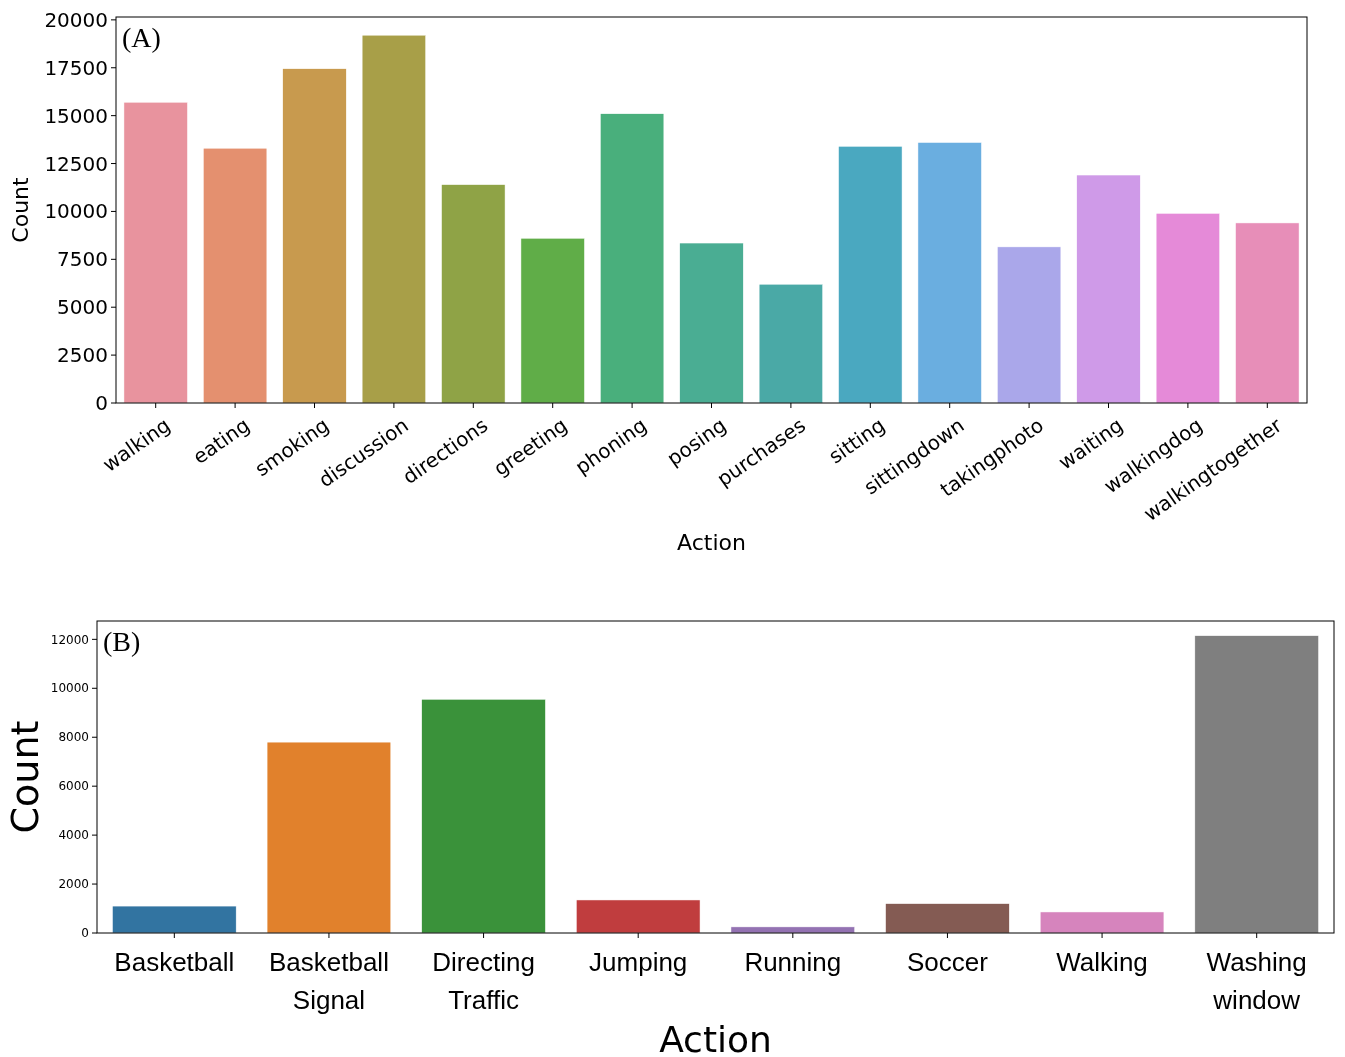 This screenshot has height=1057, width=1345. What do you see at coordinates (73, 737) in the screenshot?
I see `y-tick-label: 8000` at bounding box center [73, 737].